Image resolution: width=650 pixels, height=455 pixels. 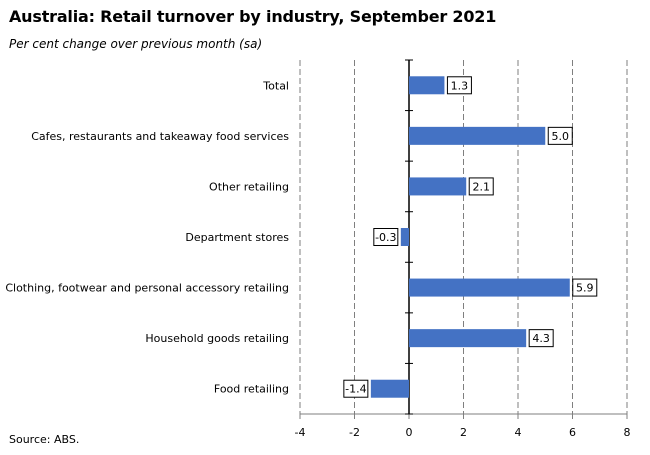 I want to click on category-label: Total, so click(x=275, y=85).